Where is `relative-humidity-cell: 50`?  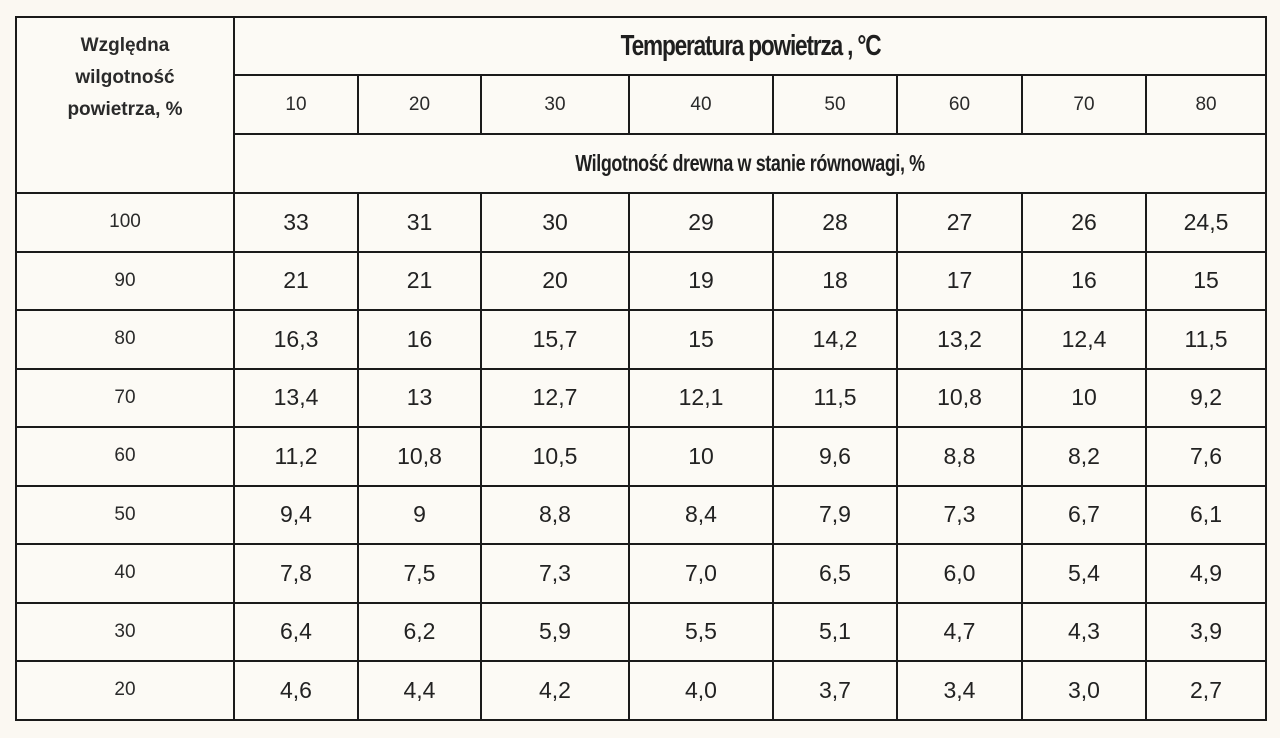 relative-humidity-cell: 50 is located at coordinates (125, 514).